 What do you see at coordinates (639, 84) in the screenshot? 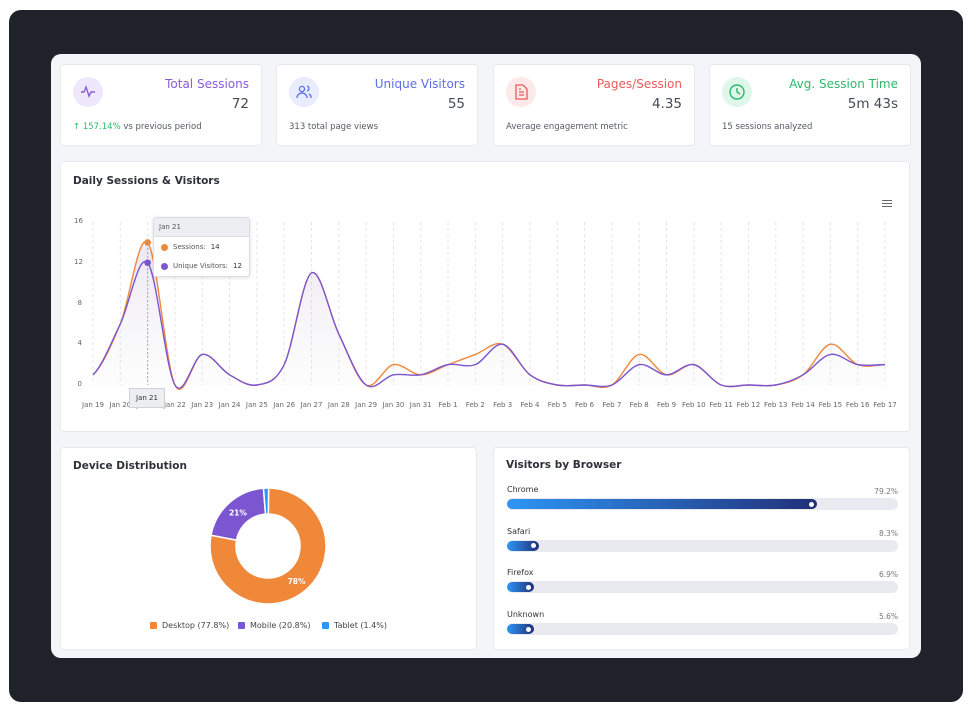
I see `stat-title: Pages/Session` at bounding box center [639, 84].